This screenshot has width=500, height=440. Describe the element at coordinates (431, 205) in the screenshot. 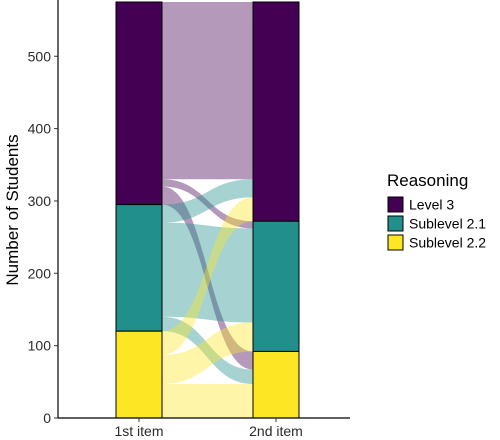

I see `legend-label: Level 3` at that location.